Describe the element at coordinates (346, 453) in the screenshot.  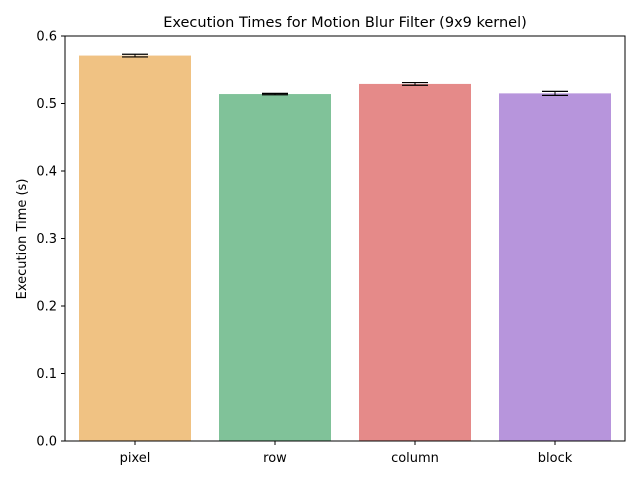
I see `x-axis: pixel row column block` at that location.